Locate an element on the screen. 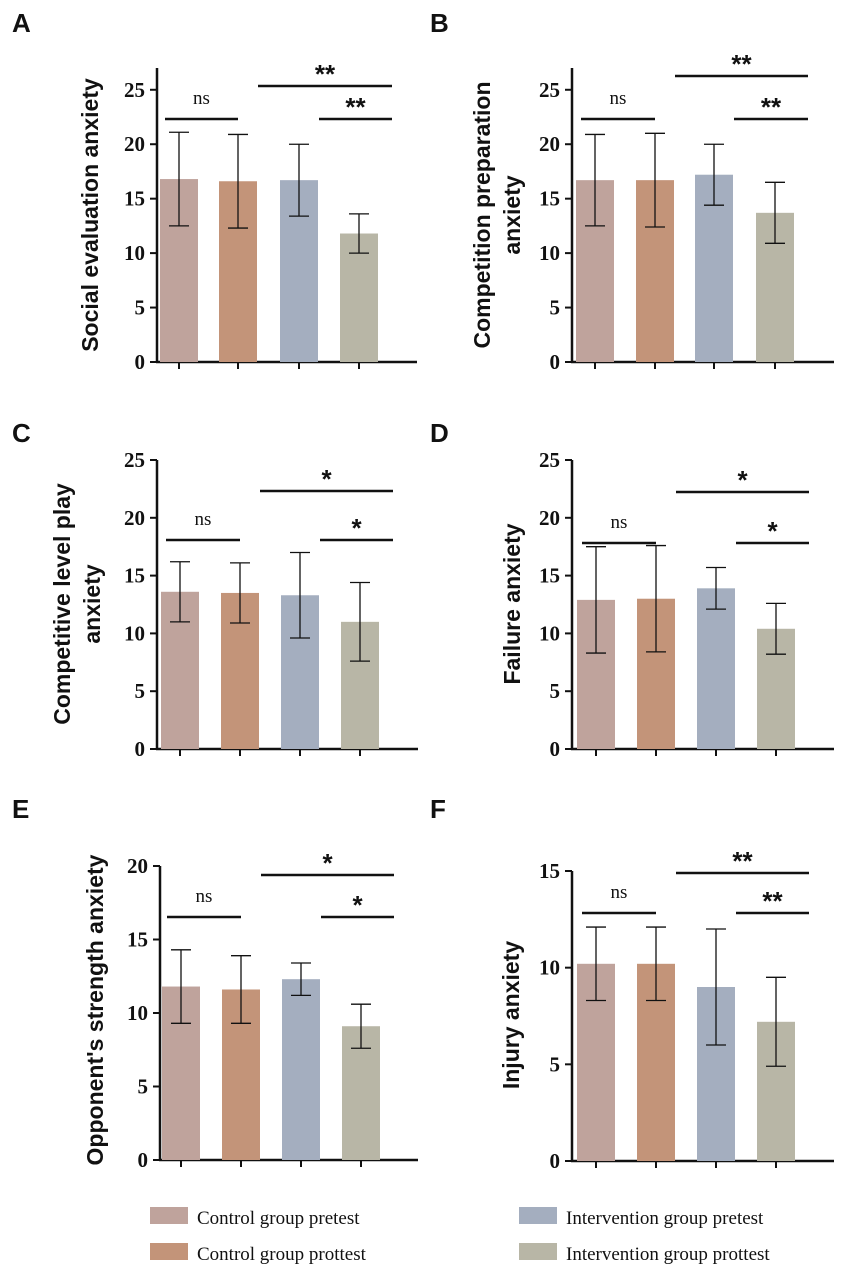 This screenshot has height=1278, width=847. chart-panel-f: F Injury anxiety 0 5 10 15 ns ** ** is located at coordinates (632, 983).